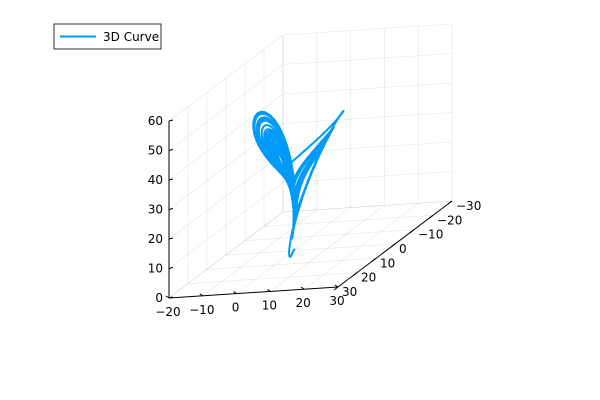 This screenshot has width=600, height=400. I want to click on z-tick-label-5: 50, so click(155, 151).